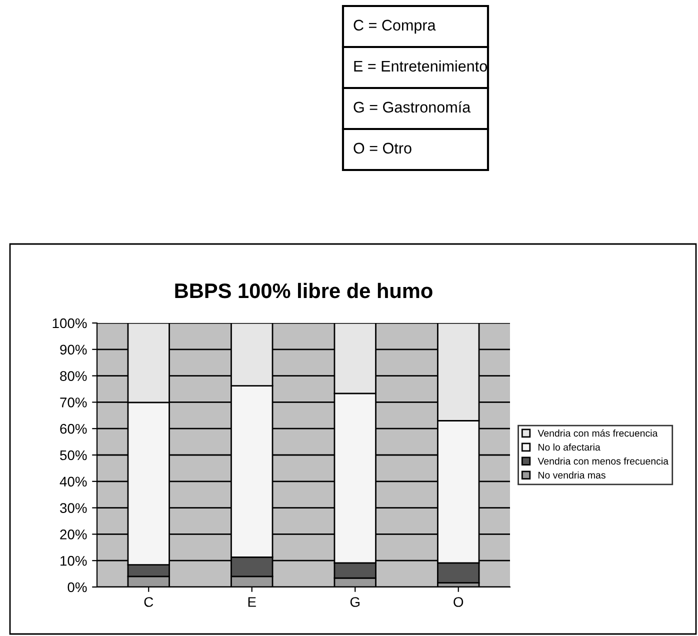  I want to click on y-tick-label: 90%, so click(73, 349).